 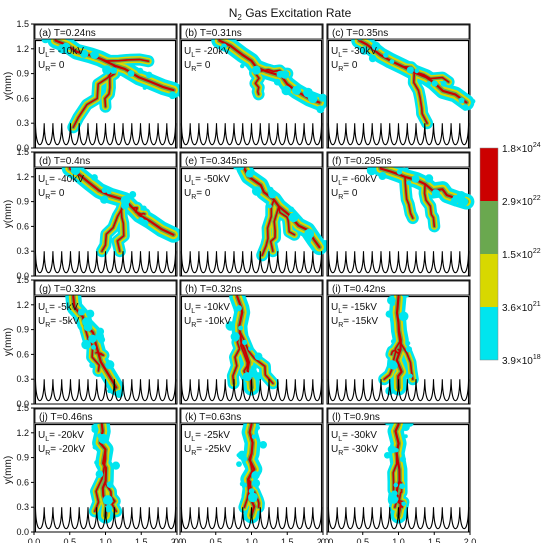 I want to click on left-voltage-value: = -10kV, so click(x=66, y=51).